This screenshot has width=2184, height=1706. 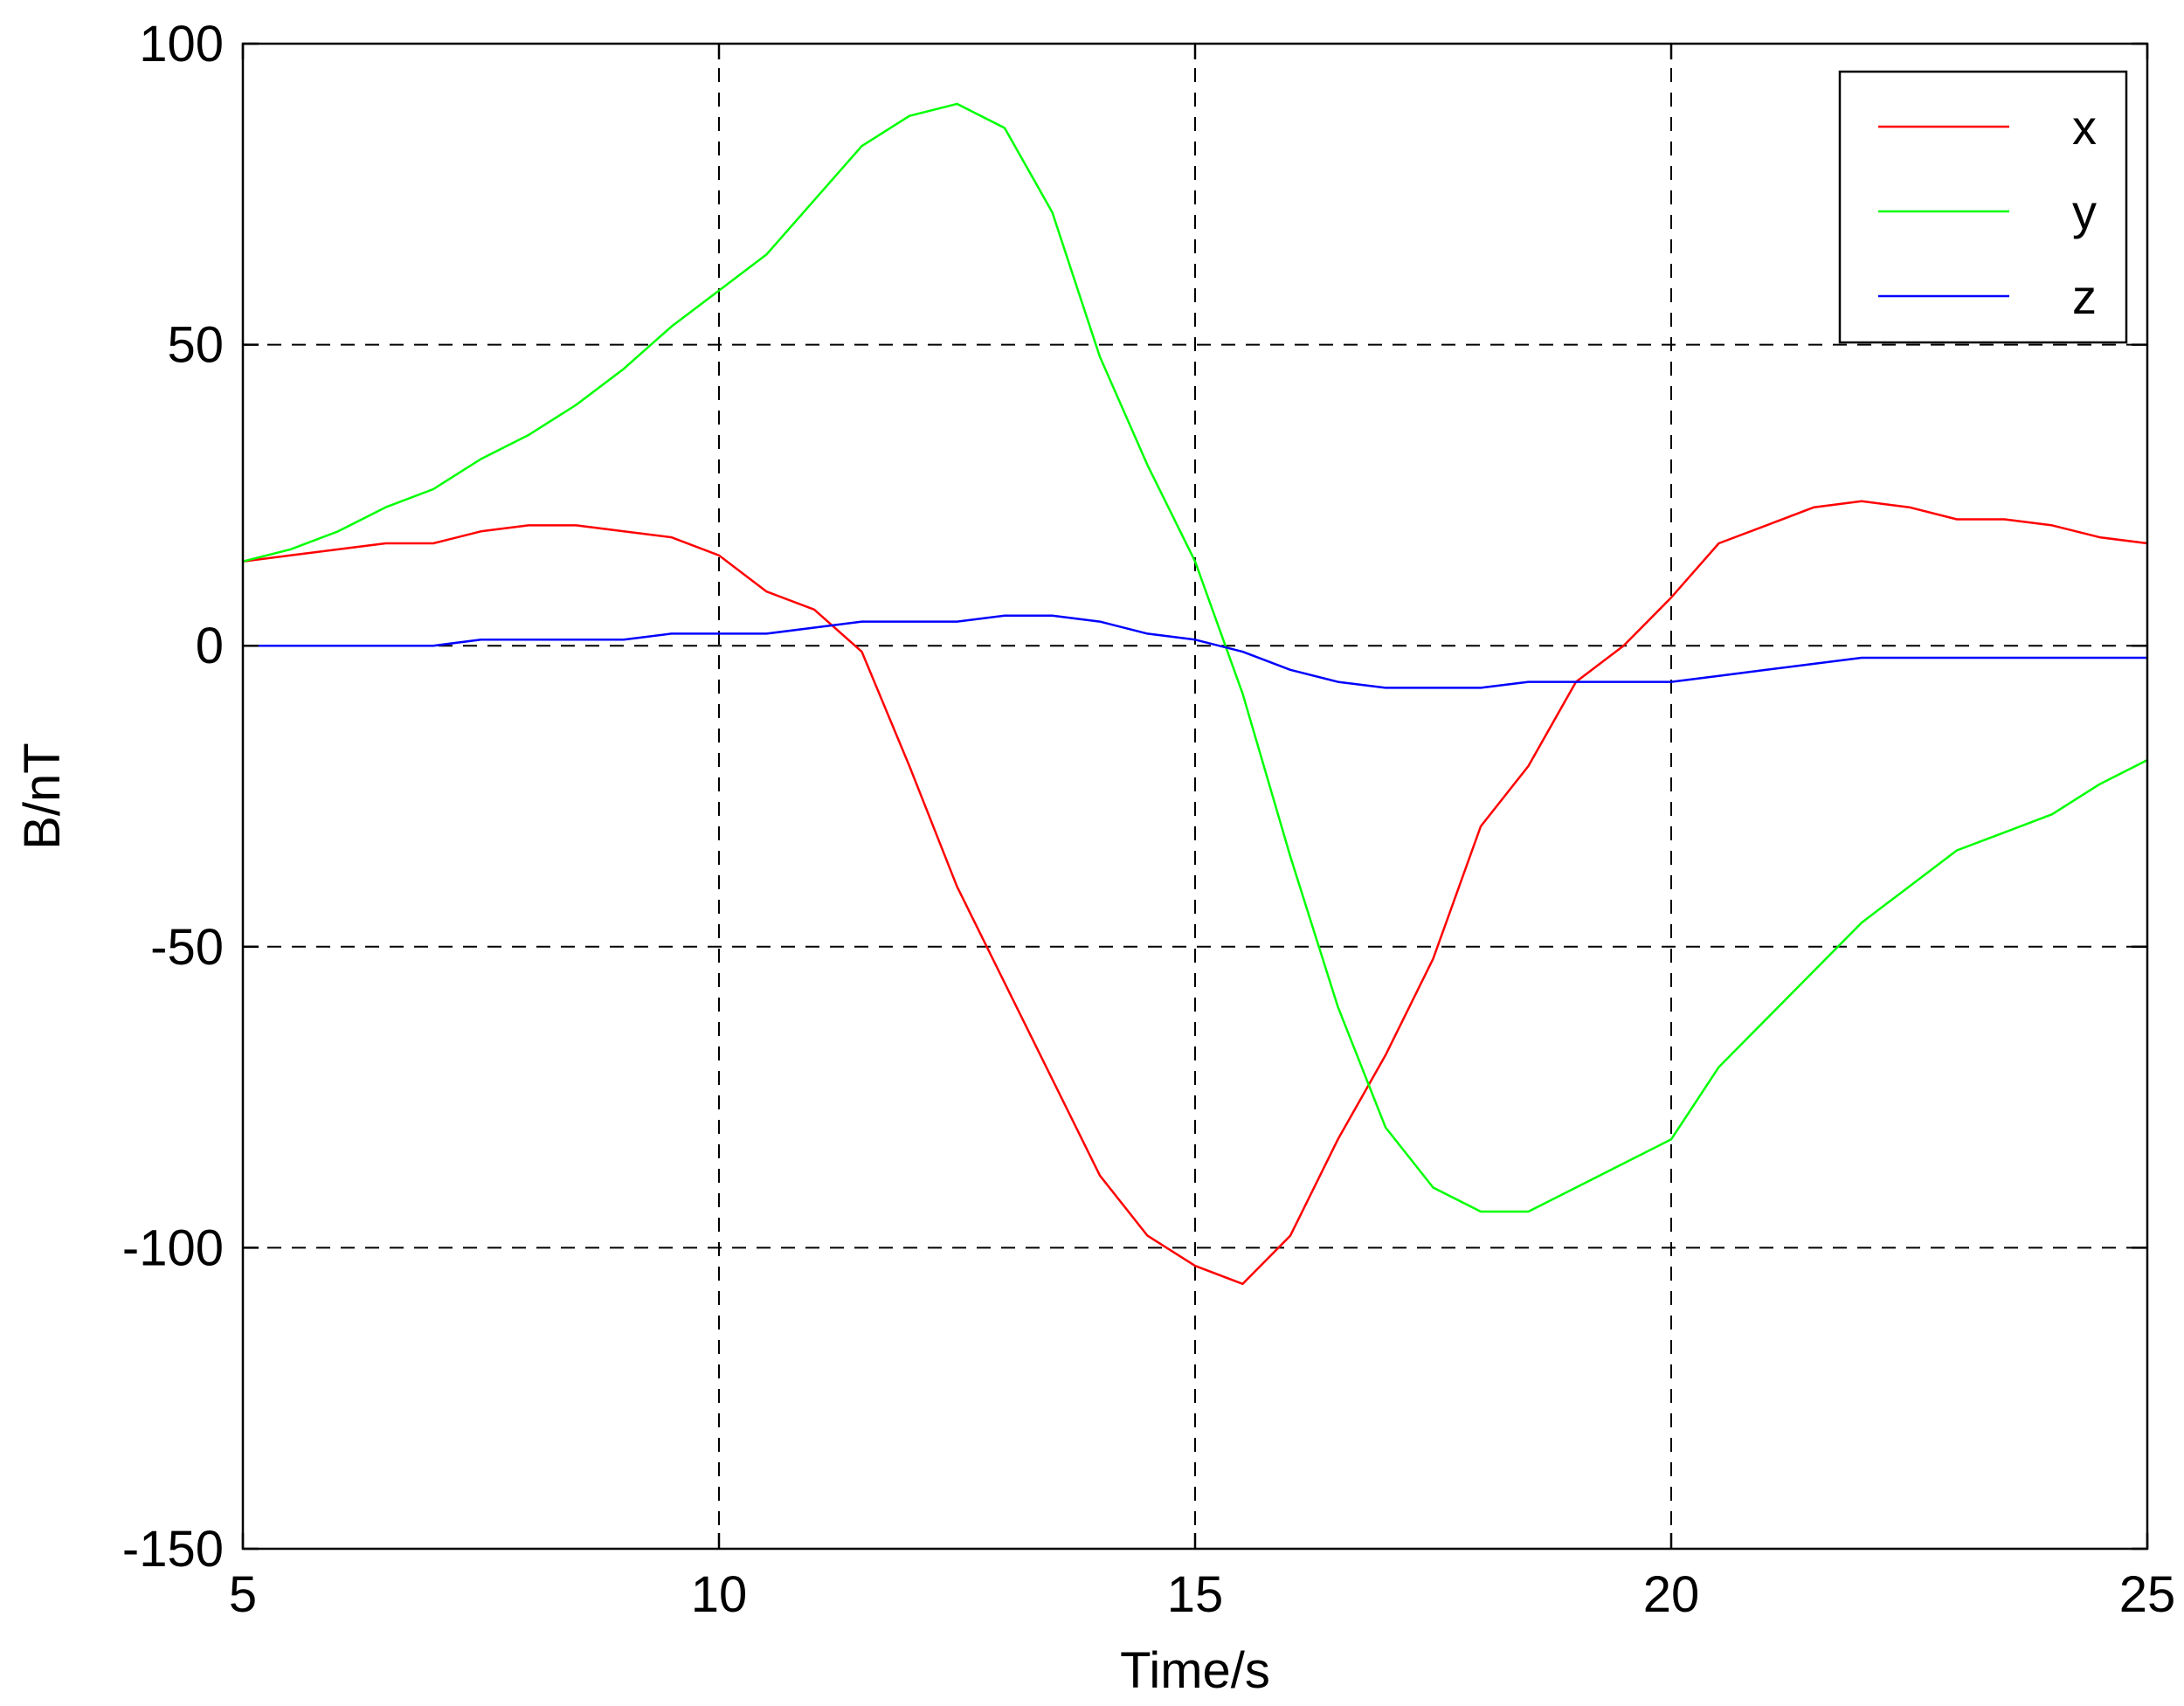 I want to click on legend-box, so click(x=1983, y=207).